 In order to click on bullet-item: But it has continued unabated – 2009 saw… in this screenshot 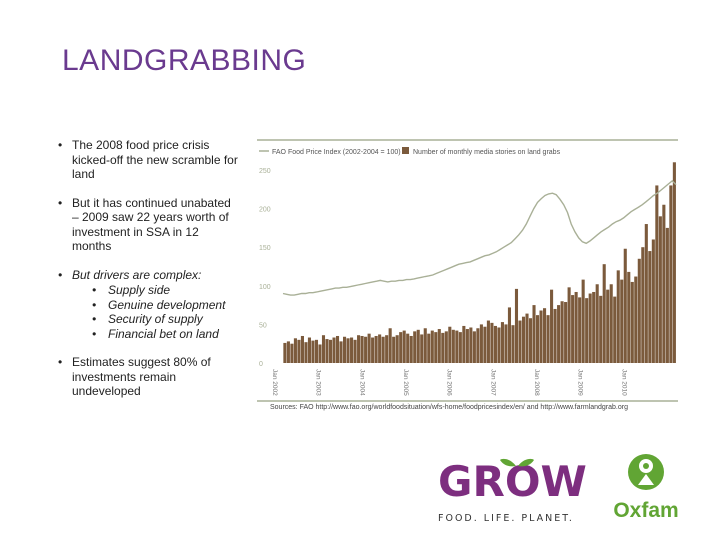, I will do `click(148, 225)`.